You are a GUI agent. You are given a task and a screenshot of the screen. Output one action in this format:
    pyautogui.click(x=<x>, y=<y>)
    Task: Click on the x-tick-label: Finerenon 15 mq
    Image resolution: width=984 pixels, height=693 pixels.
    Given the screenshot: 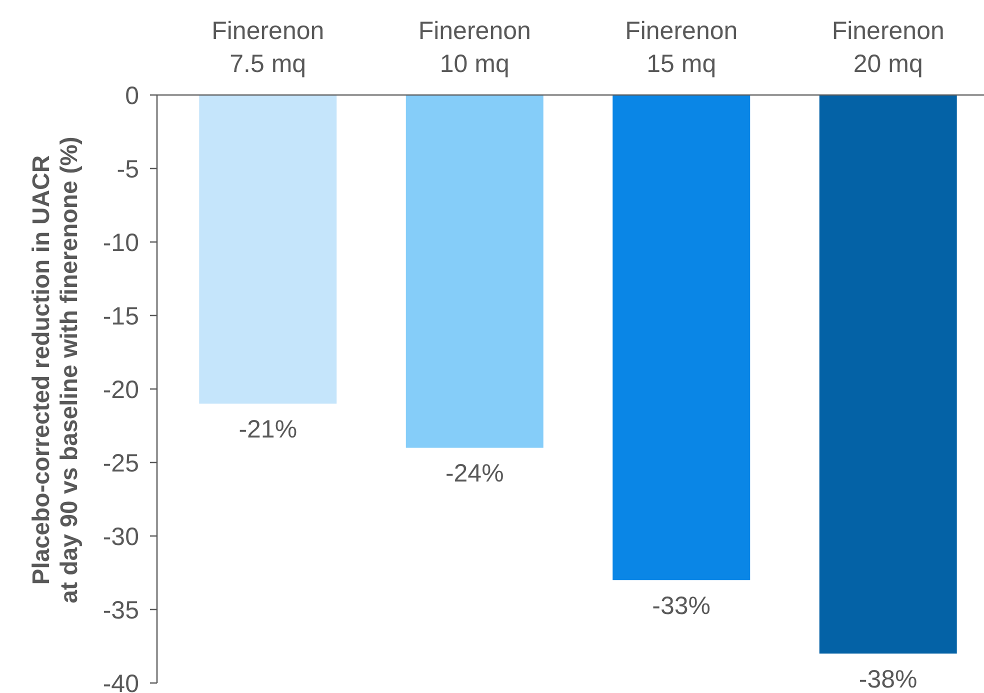 What is the action you would take?
    pyautogui.click(x=681, y=47)
    